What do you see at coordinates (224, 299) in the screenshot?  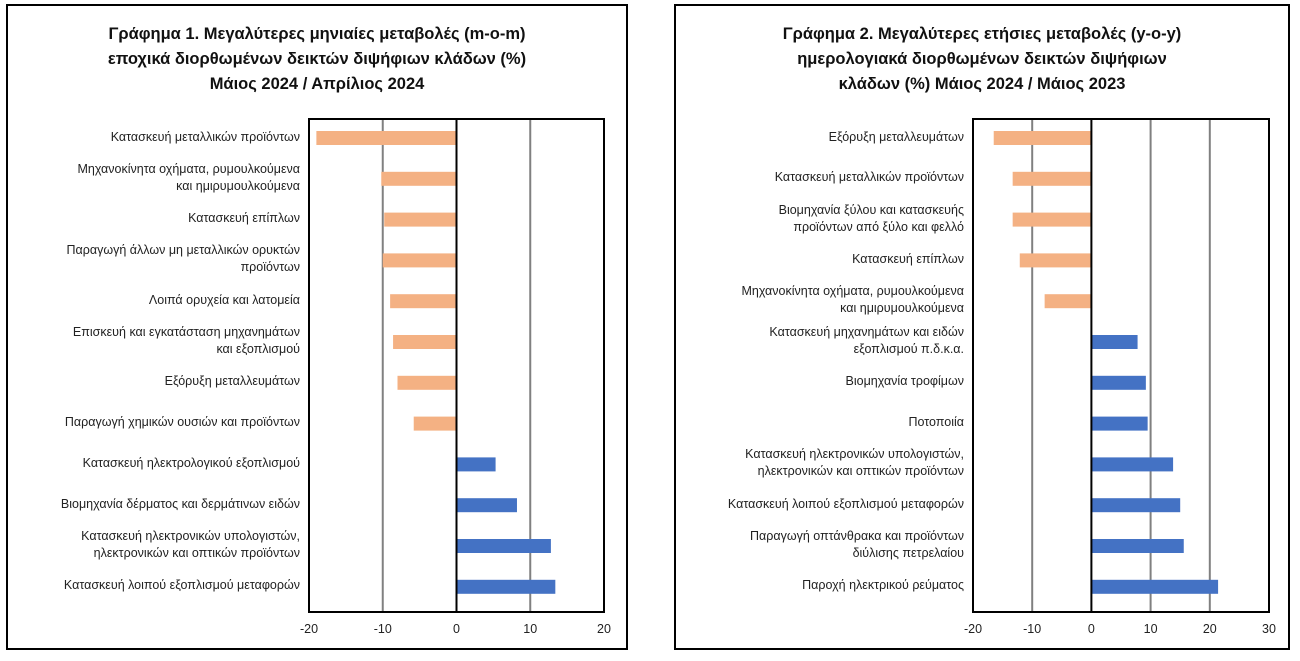 I see `category-label: Λοιπά ορυχεία και λατομεία` at bounding box center [224, 299].